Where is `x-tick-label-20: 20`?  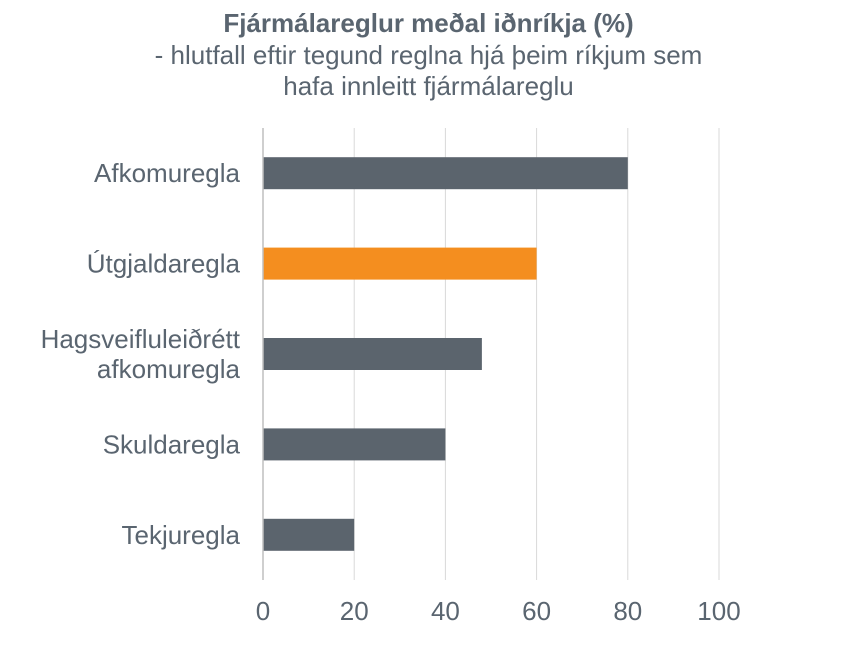
x-tick-label-20: 20 is located at coordinates (354, 611).